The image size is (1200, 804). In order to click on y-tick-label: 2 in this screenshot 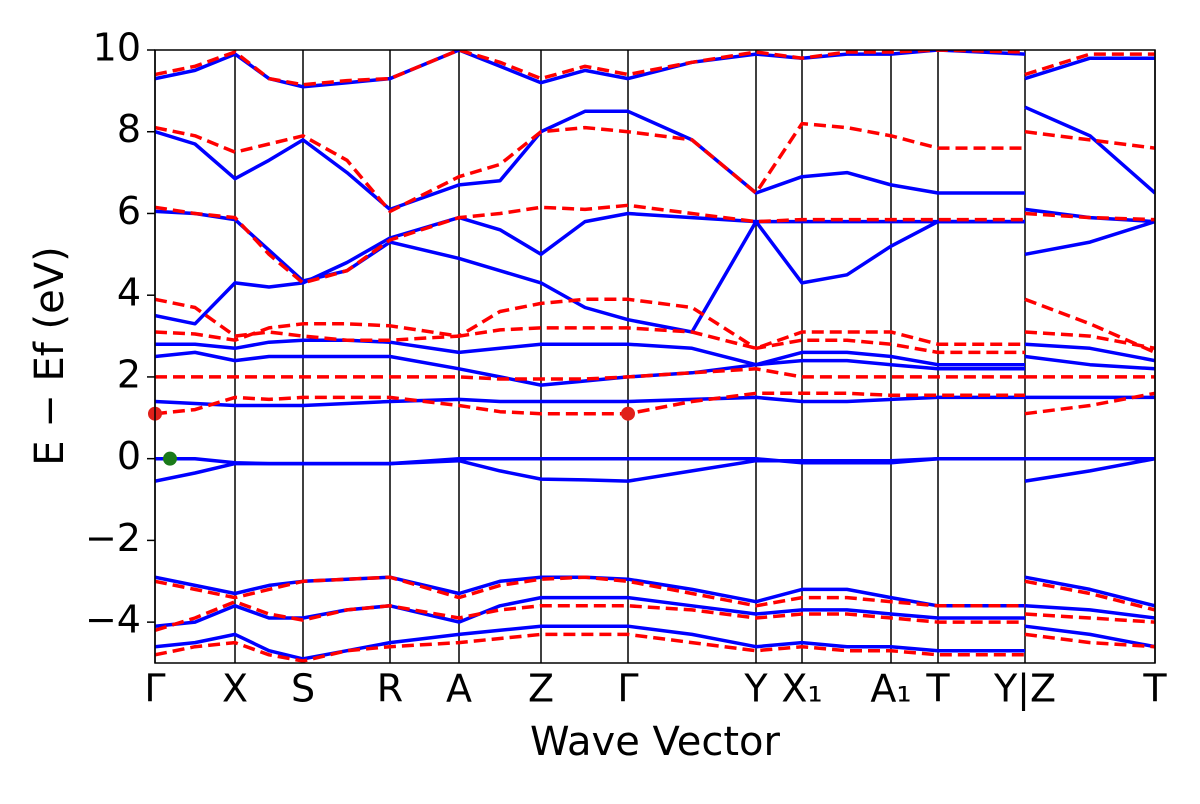, I will do `click(129, 374)`.